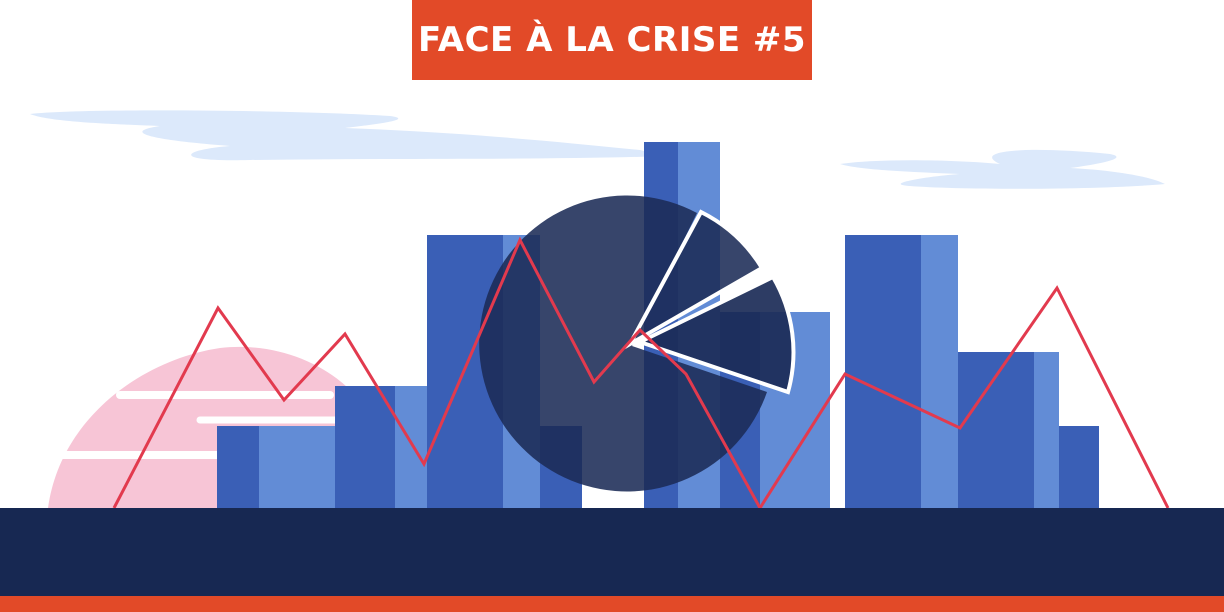 This screenshot has height=612, width=1224. I want to click on bar-9-dark, so click(1079, 468).